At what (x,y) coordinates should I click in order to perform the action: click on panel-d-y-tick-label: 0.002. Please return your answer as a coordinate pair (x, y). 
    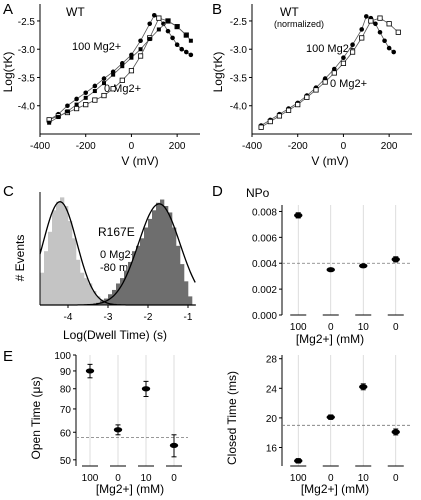
    Looking at the image, I should click on (264, 290).